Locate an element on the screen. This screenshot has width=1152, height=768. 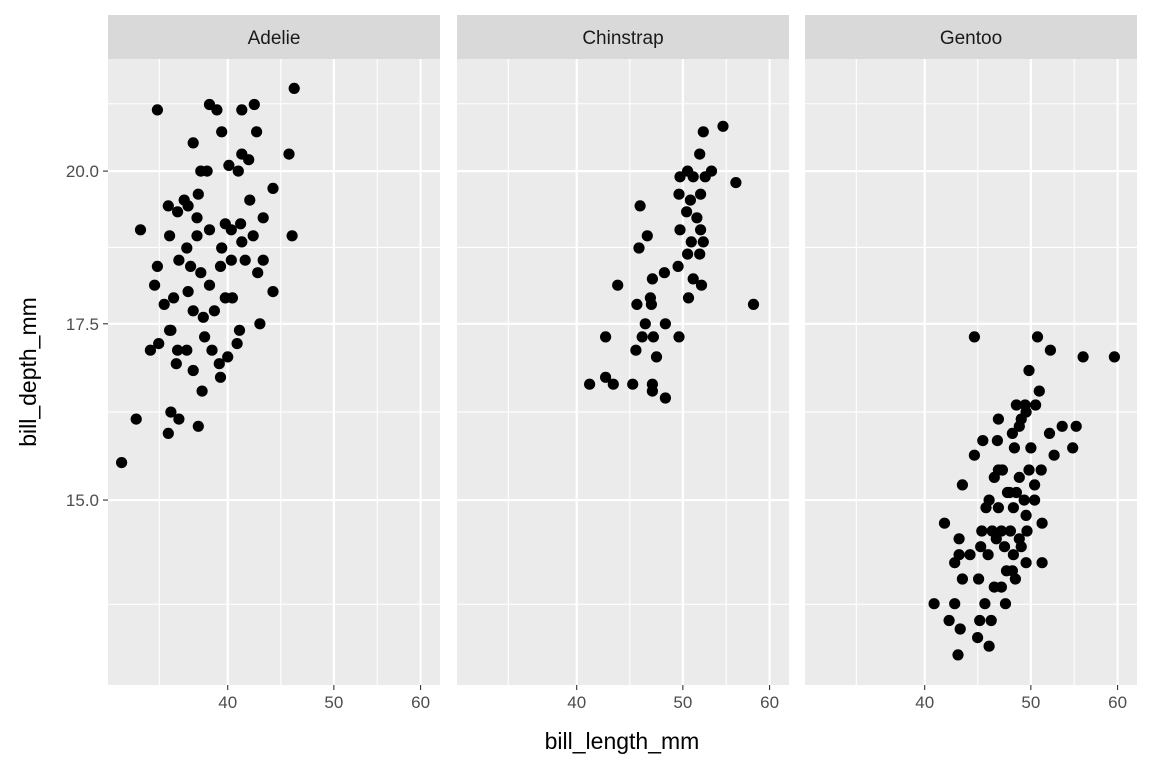
facet-strip is located at coordinates (971, 37).